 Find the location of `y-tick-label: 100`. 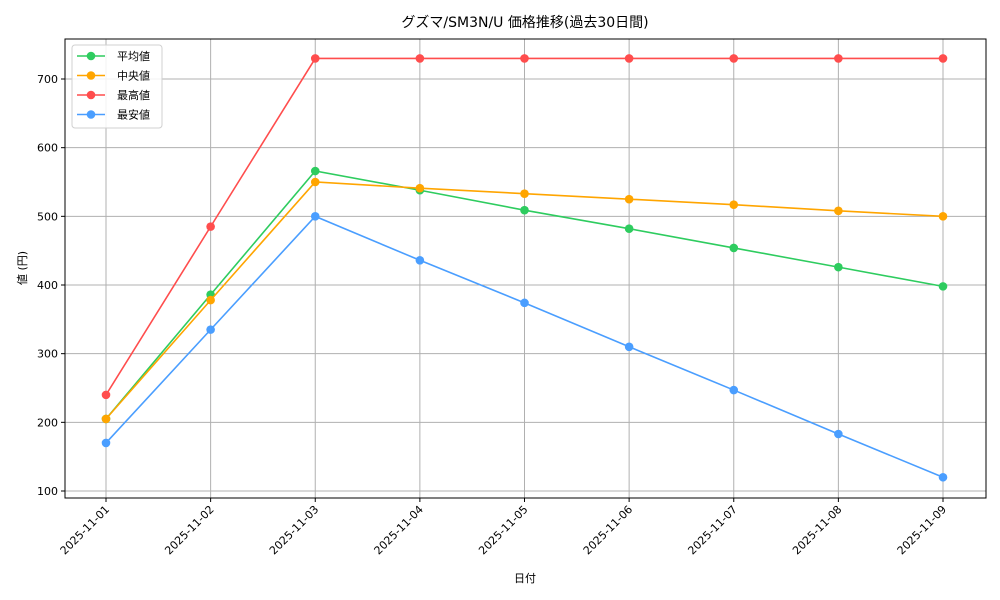

y-tick-label: 100 is located at coordinates (47, 491).